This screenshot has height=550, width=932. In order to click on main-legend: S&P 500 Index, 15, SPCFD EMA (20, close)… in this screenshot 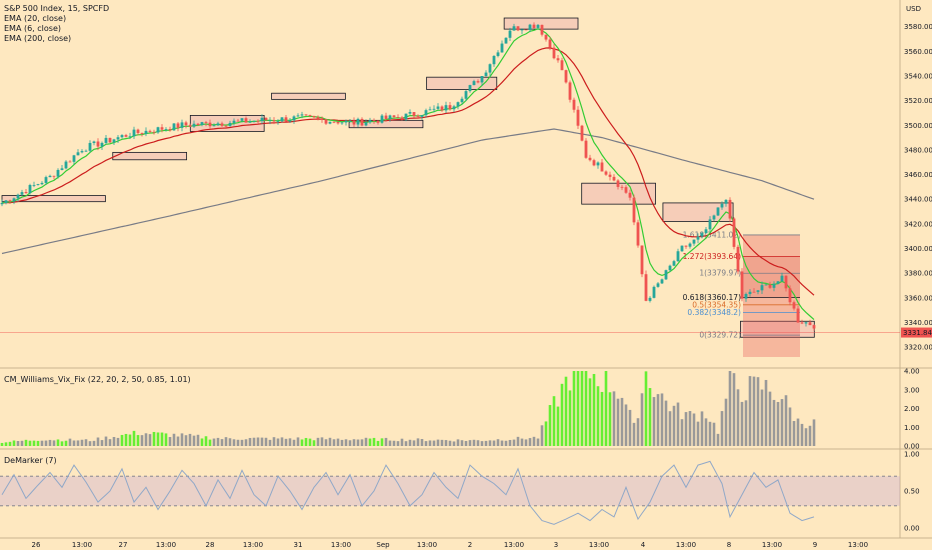, I will do `click(56, 24)`.